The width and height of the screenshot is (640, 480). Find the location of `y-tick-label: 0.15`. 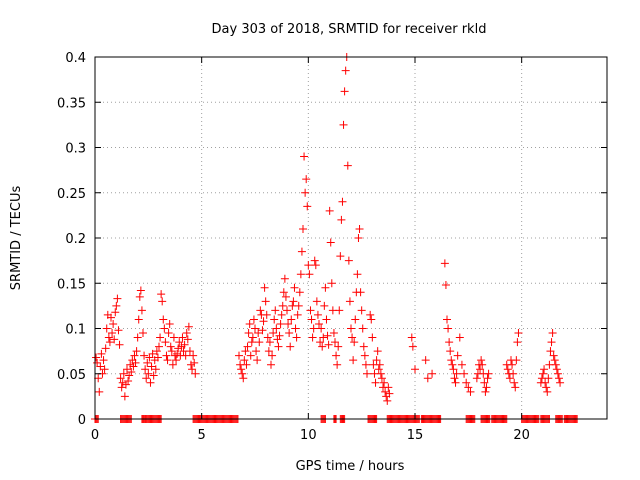

y-tick-label: 0.15 is located at coordinates (71, 284).